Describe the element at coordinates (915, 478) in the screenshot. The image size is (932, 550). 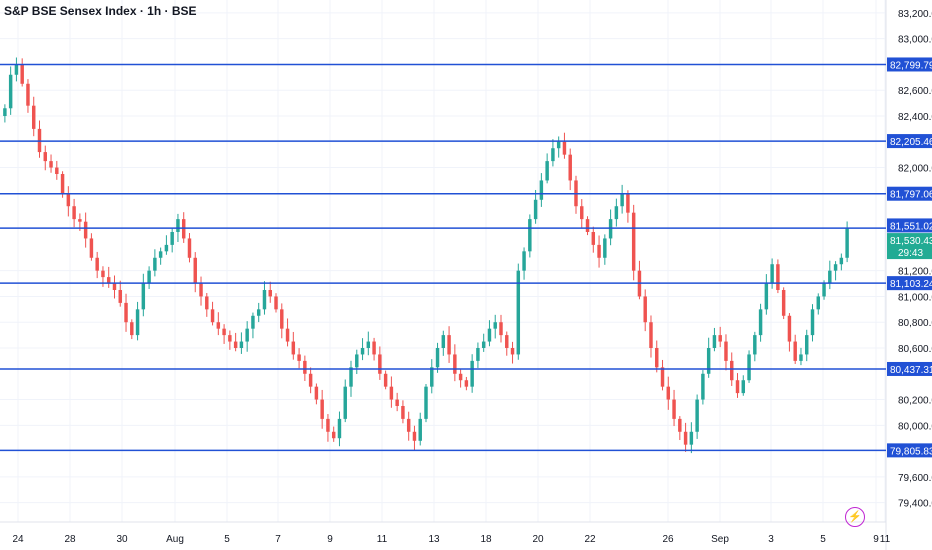
I see `y-tick-label: 79,600.00` at that location.